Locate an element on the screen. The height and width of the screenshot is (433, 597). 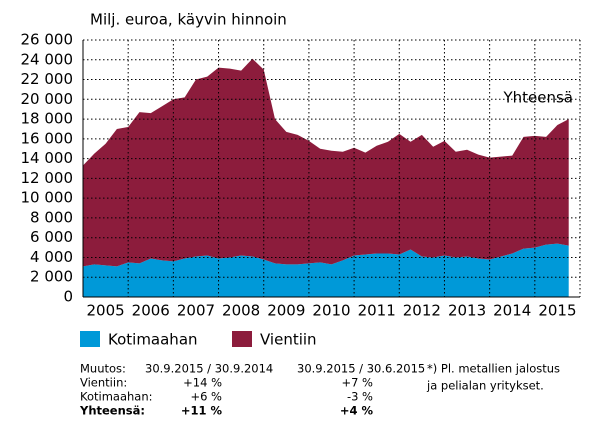
y-tick-label: 6 000 is located at coordinates (51, 237).